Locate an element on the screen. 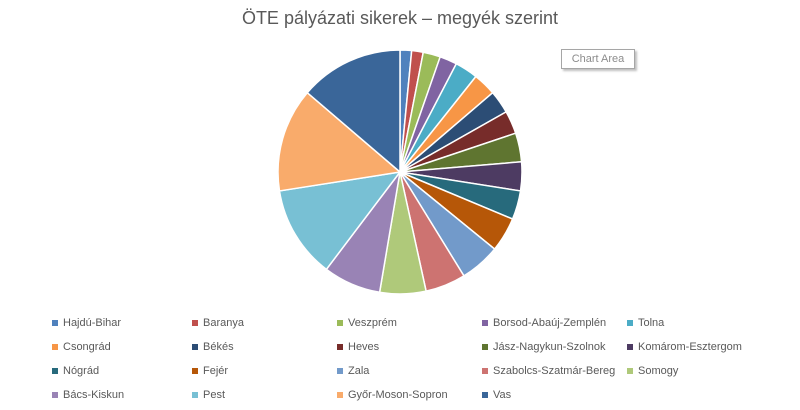  legend-item: Pest is located at coordinates (264, 395).